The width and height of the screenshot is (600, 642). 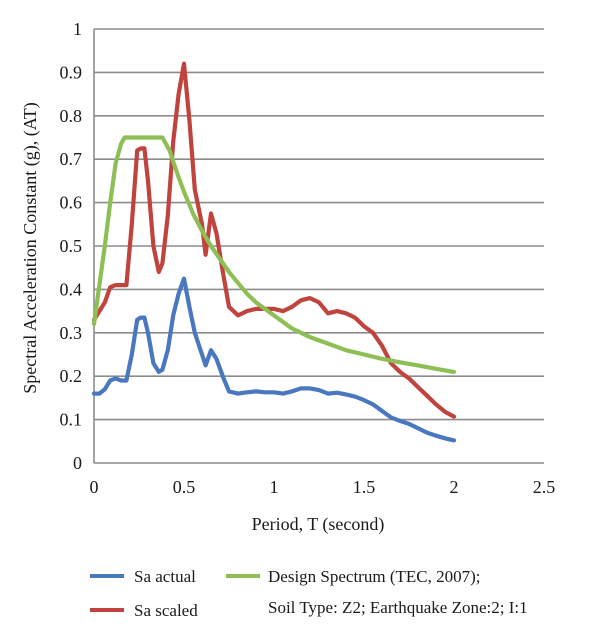 What do you see at coordinates (71, 420) in the screenshot?
I see `y-tick-label: 0.1` at bounding box center [71, 420].